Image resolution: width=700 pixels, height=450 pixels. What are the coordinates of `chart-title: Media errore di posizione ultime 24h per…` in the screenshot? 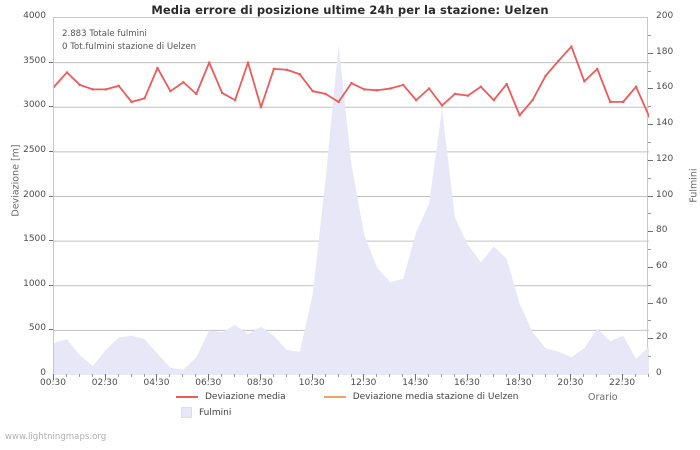 It's located at (350, 10).